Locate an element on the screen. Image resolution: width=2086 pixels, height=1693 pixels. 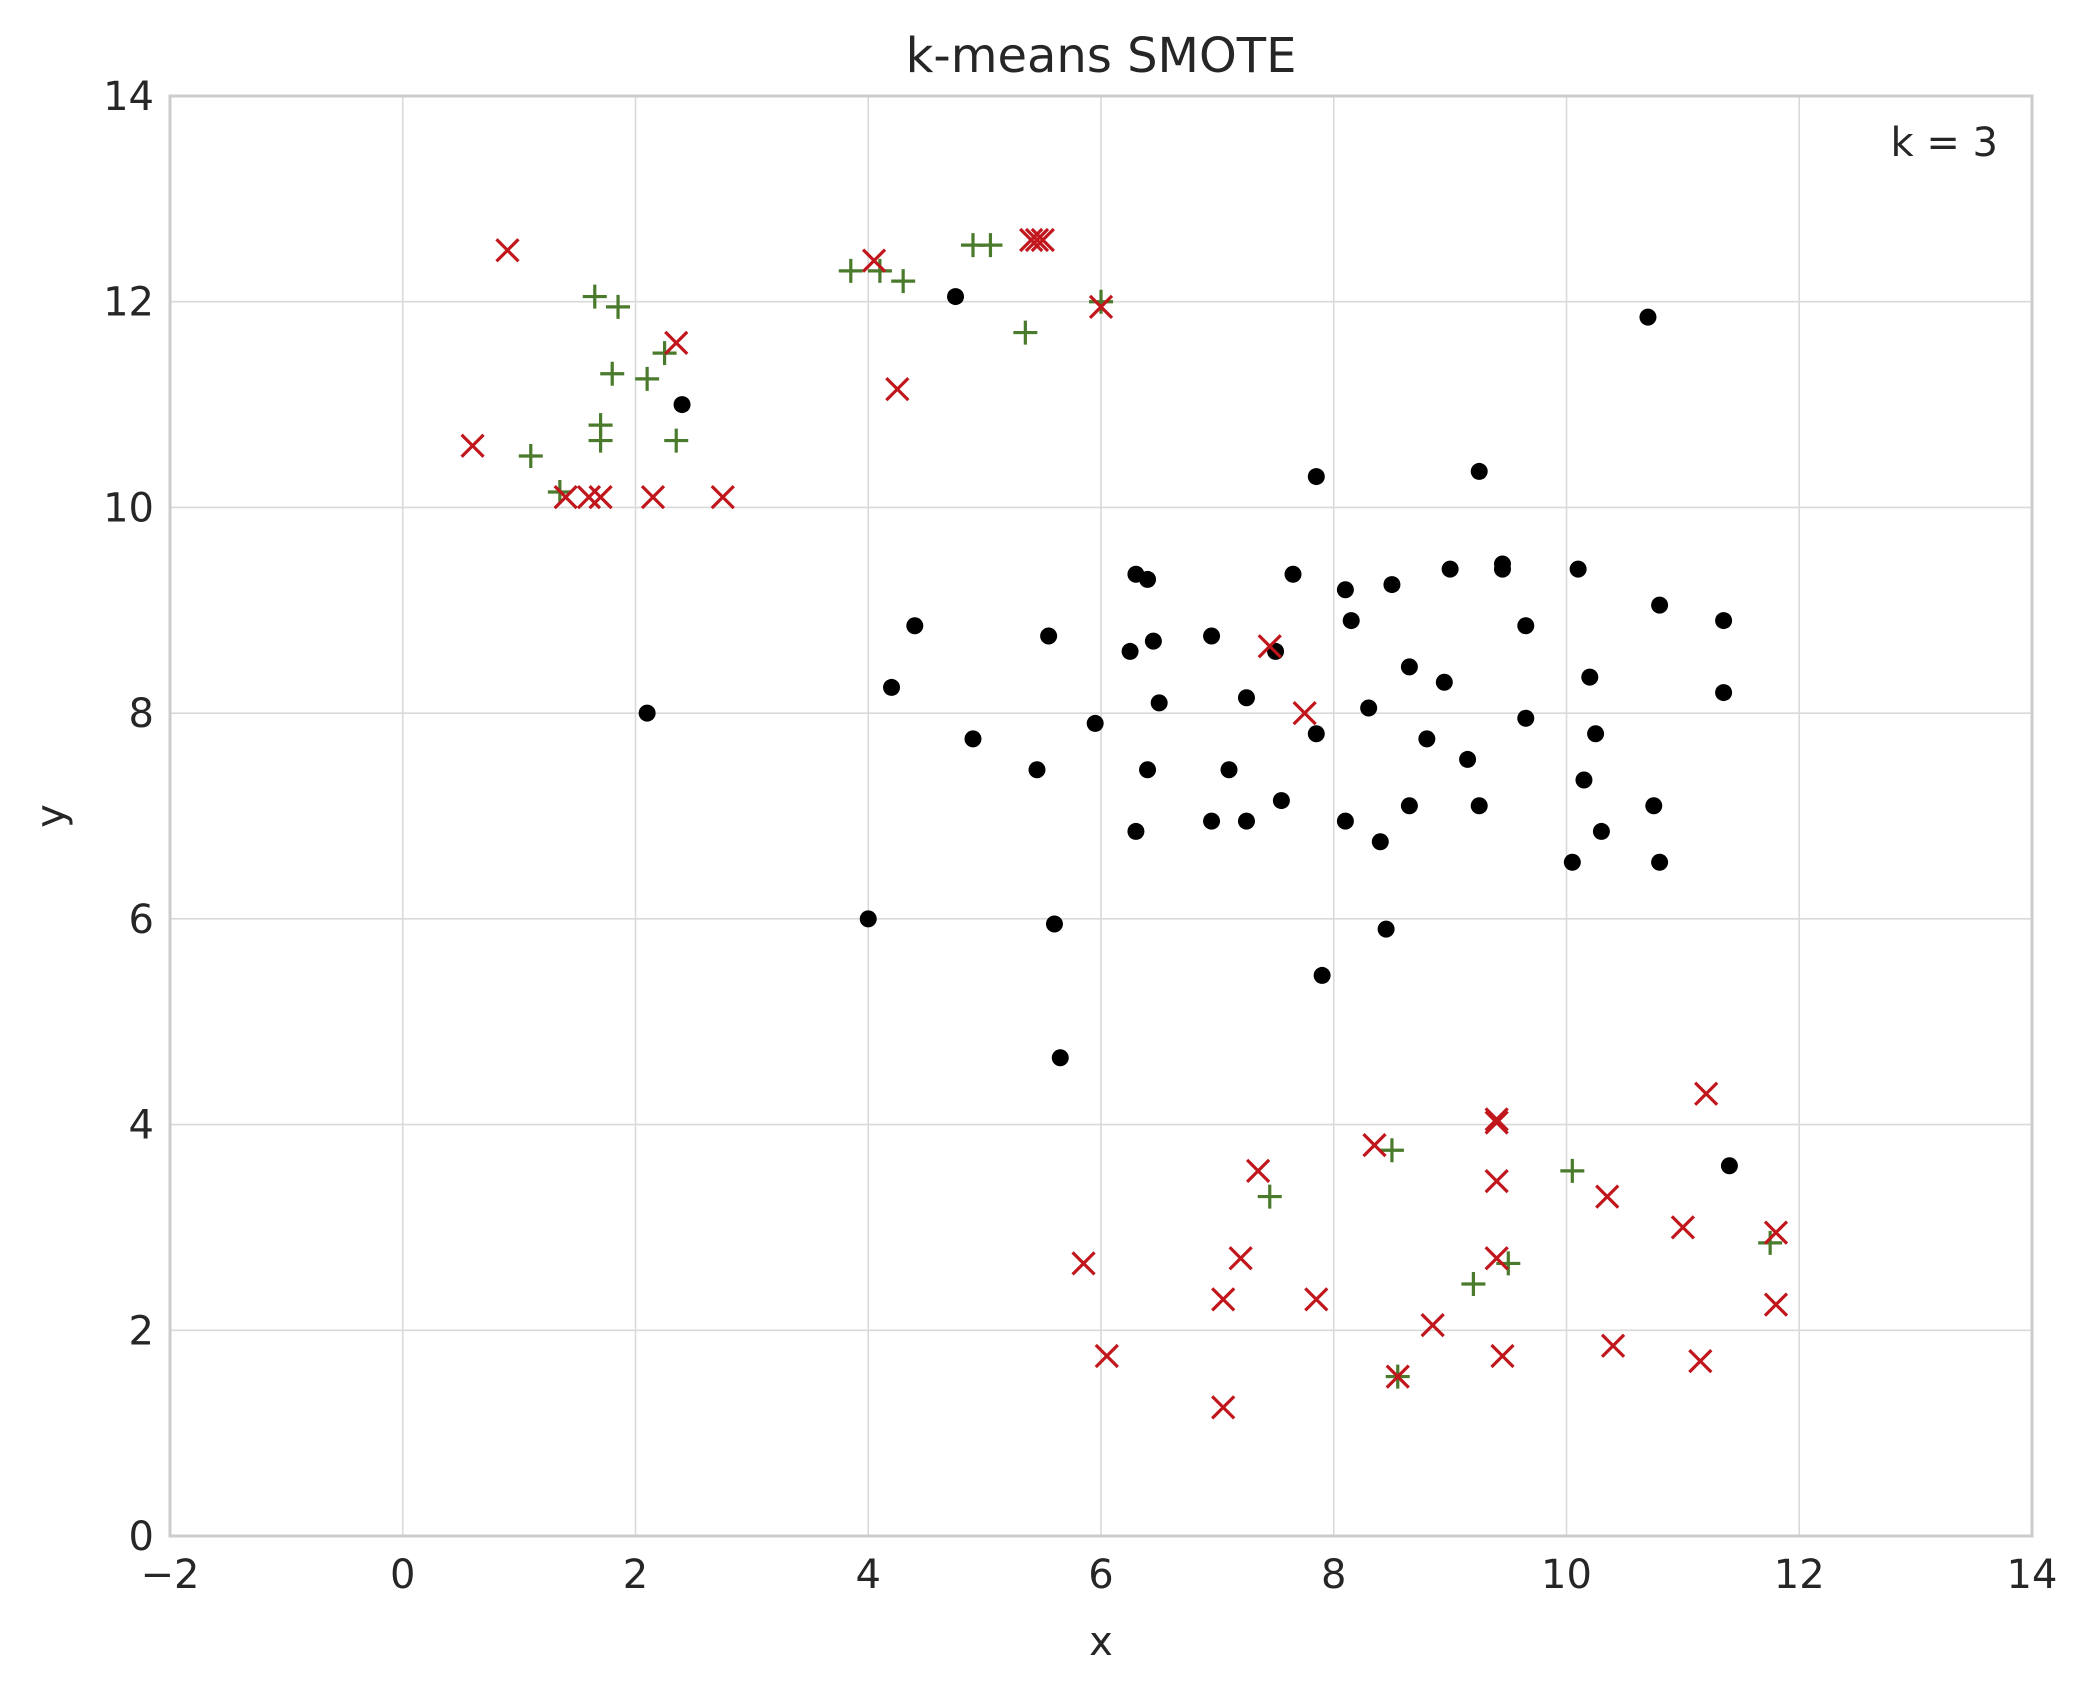
y-tick-label: 4 is located at coordinates (141, 1126).